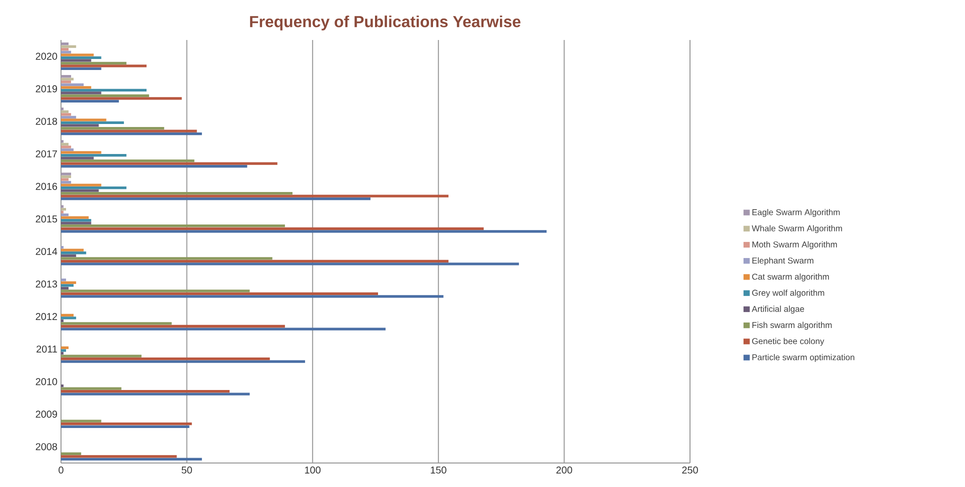 The image size is (965, 487). What do you see at coordinates (313, 470) in the screenshot?
I see `x-tick-label: 100` at bounding box center [313, 470].